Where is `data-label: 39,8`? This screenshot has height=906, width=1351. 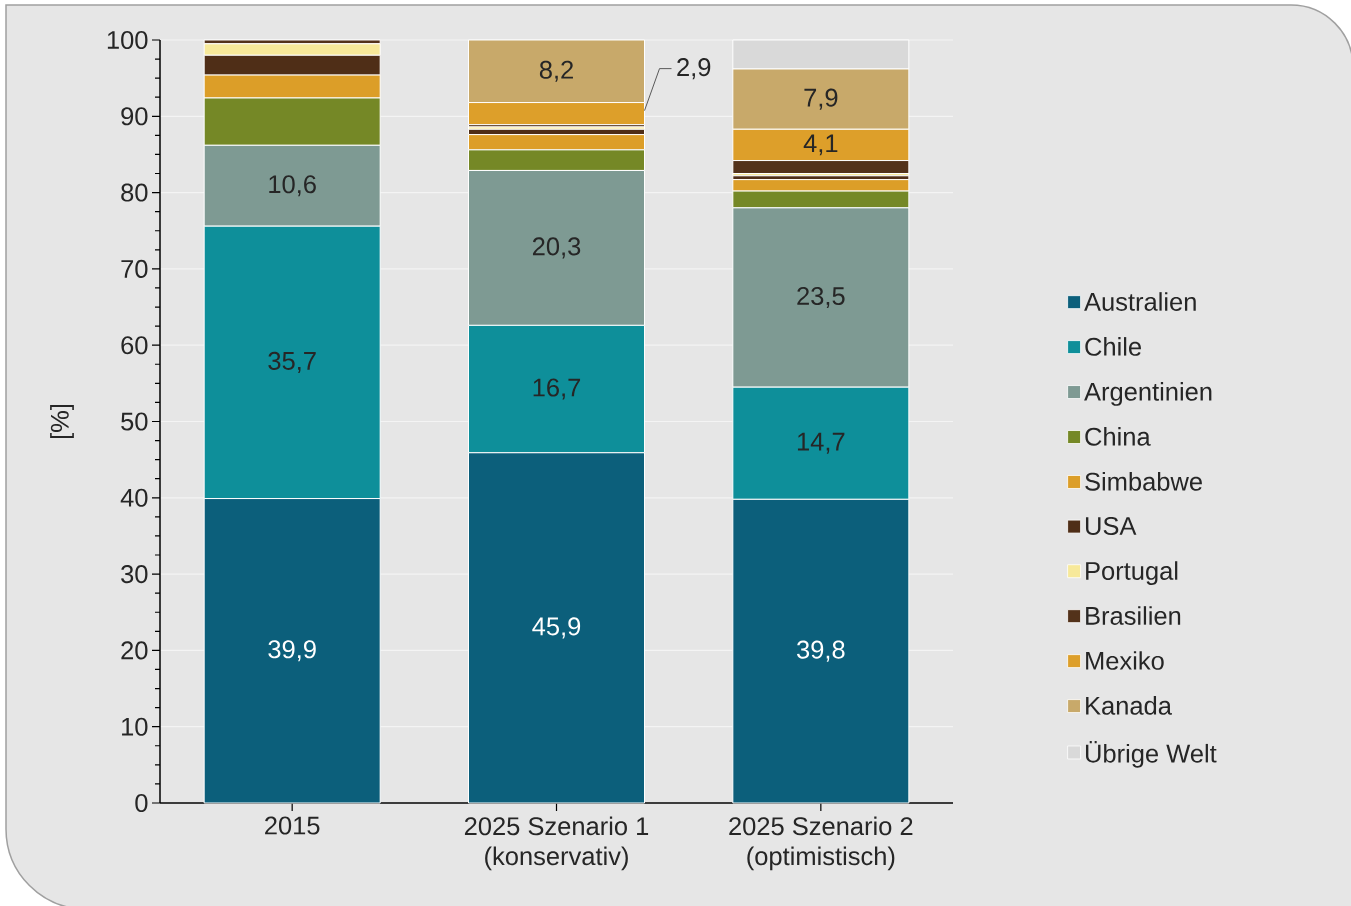
data-label: 39,8 is located at coordinates (821, 651).